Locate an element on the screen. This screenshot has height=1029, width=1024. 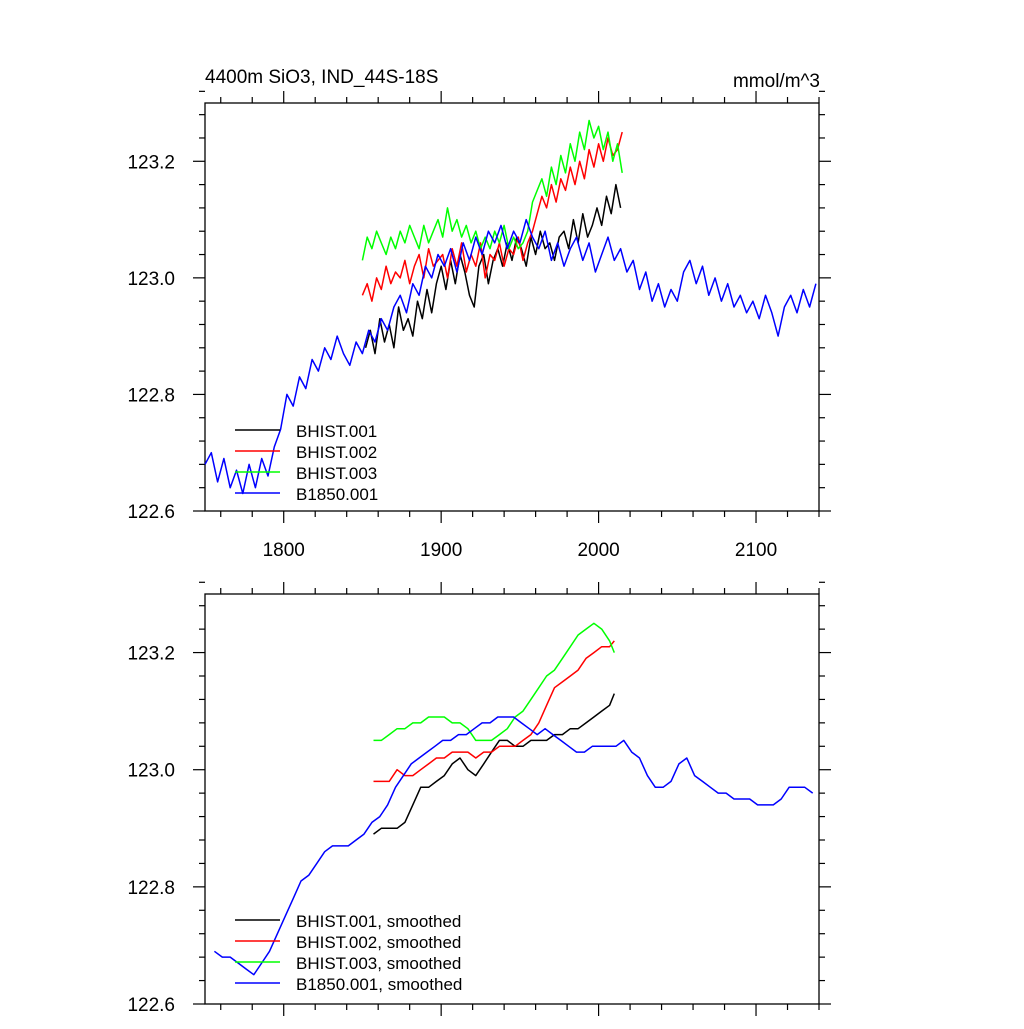
series-line-bhist-002-smoothed is located at coordinates (494, 711).